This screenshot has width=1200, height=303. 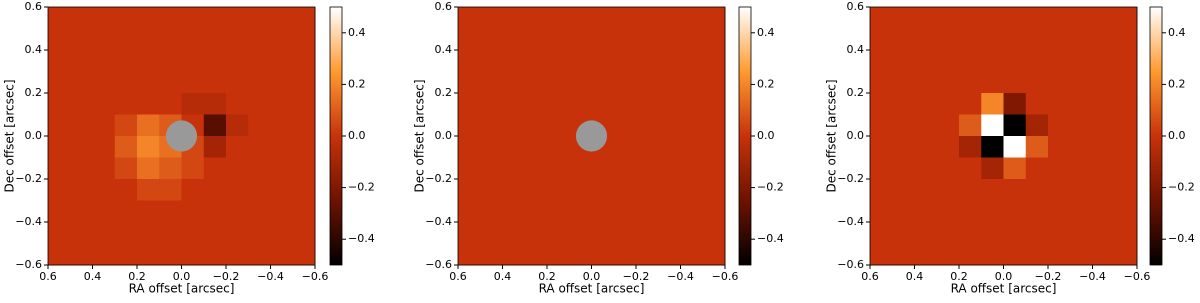 I want to click on colorbar, so click(x=745, y=136).